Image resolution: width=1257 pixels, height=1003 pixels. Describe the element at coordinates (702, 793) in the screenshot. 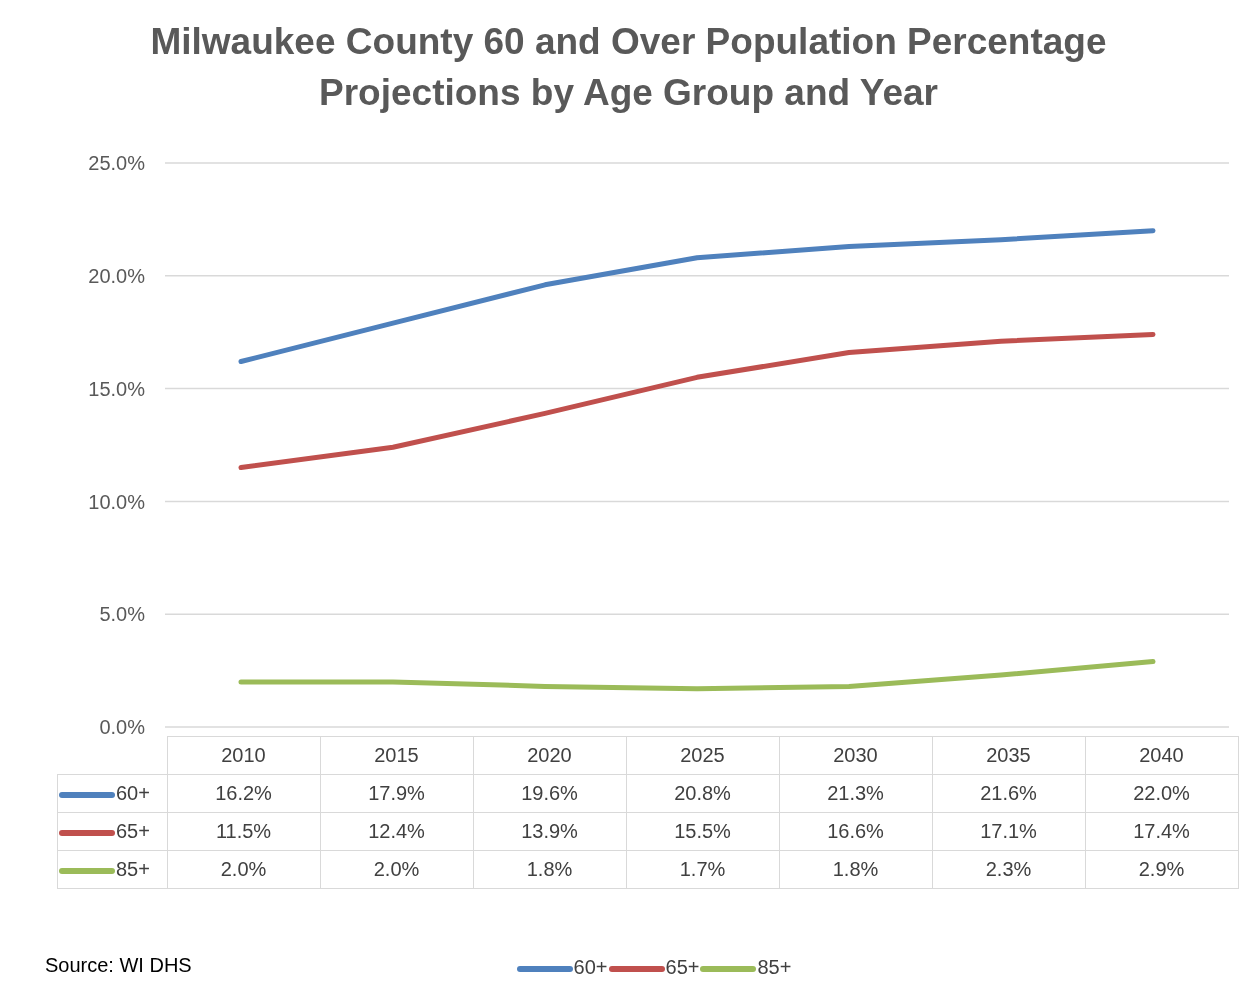

I see `data-label: 20.8%` at that location.